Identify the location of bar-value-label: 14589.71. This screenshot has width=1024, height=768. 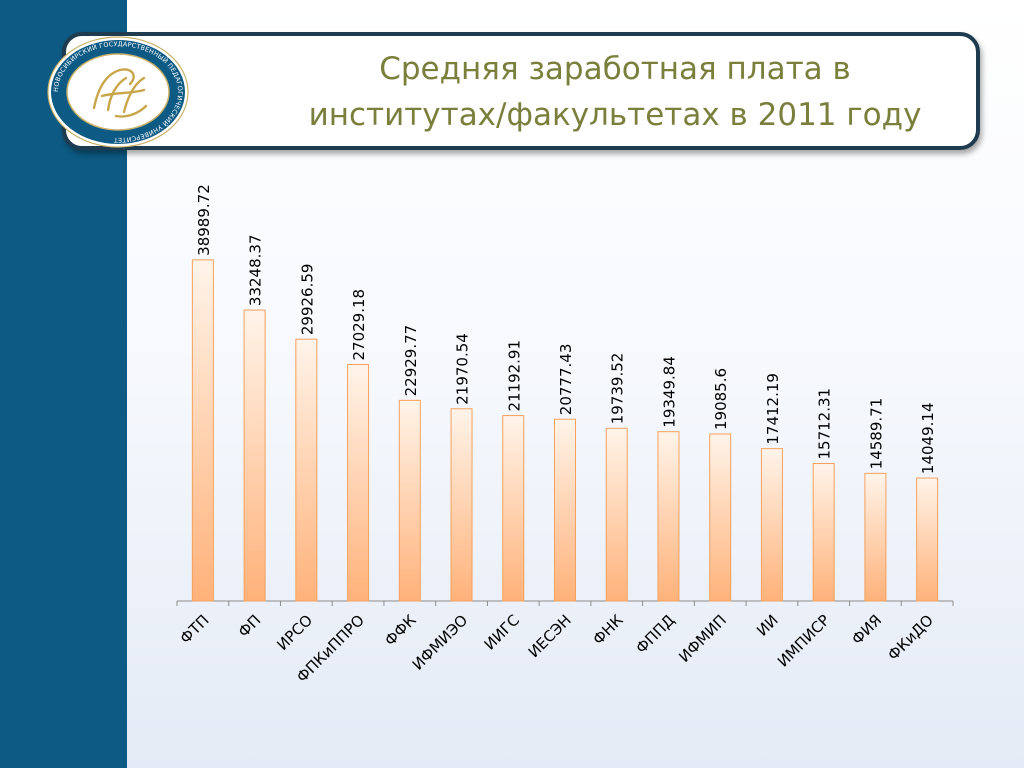
(876, 434).